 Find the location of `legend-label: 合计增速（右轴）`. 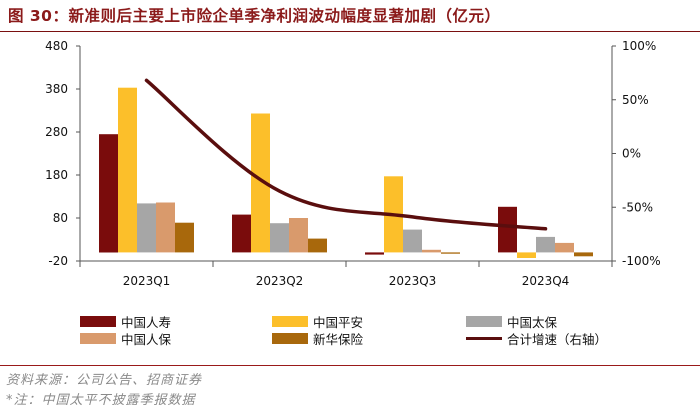

legend-label: 合计增速（右轴） is located at coordinates (557, 339).